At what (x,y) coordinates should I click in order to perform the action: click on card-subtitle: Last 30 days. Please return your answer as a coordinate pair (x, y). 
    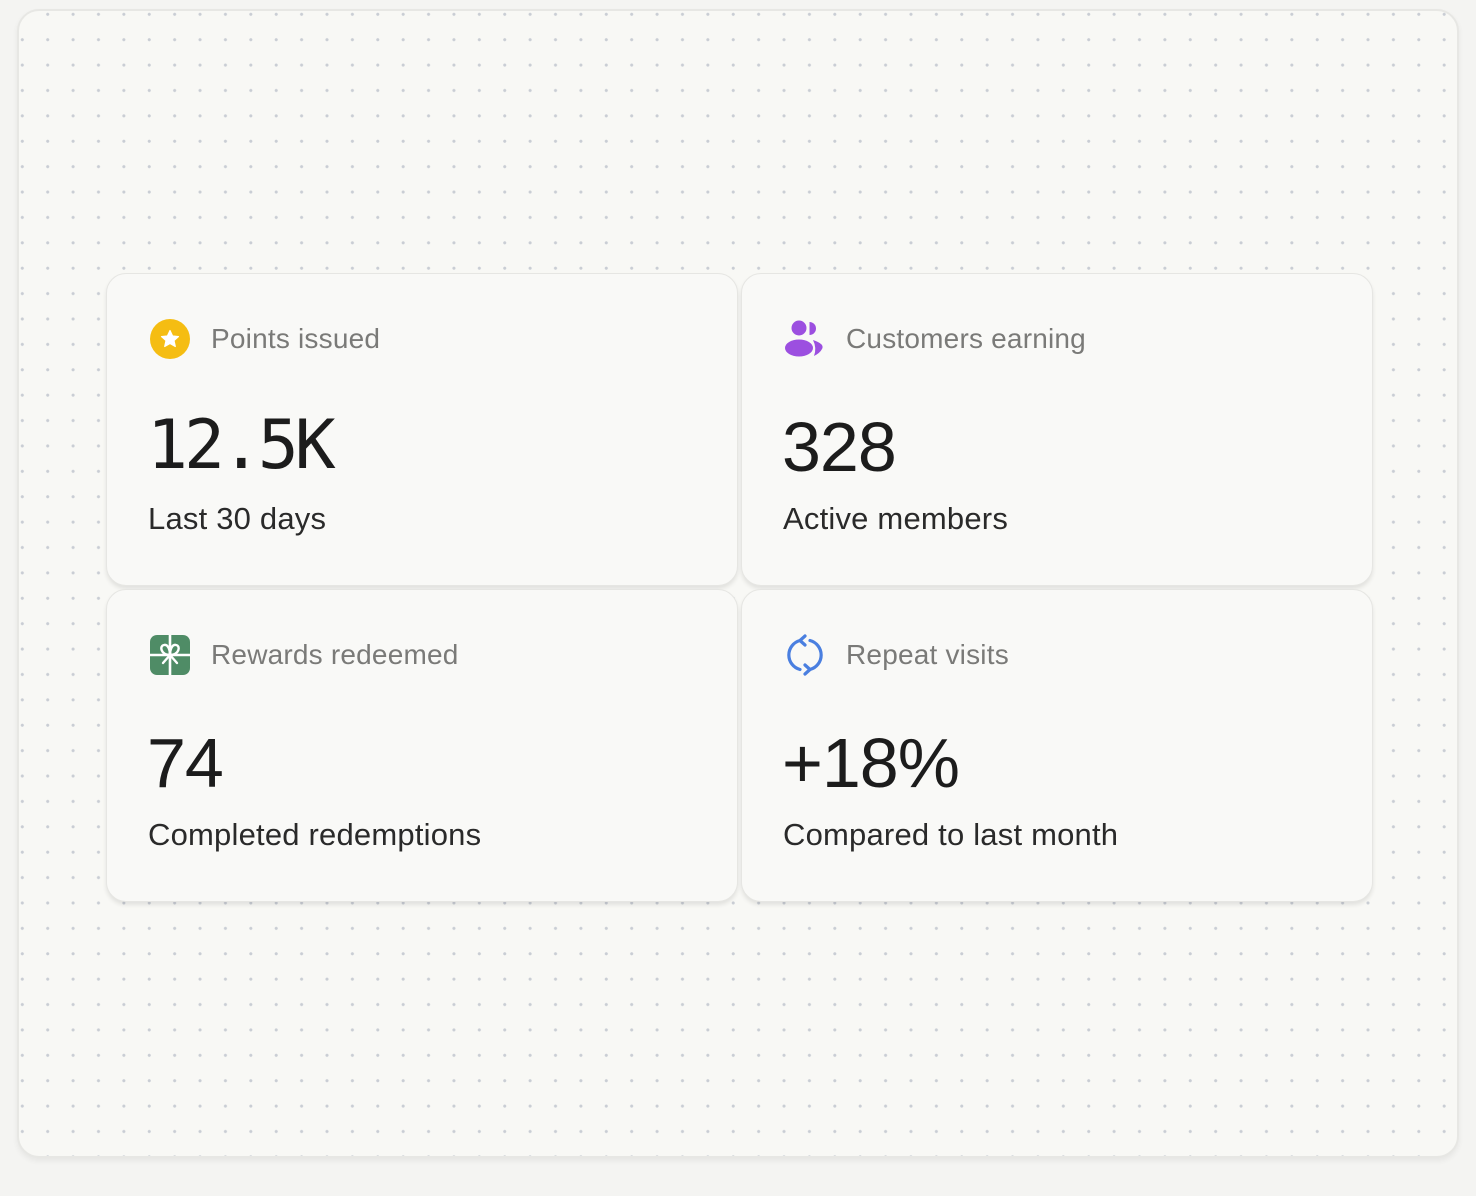
    Looking at the image, I should click on (237, 518).